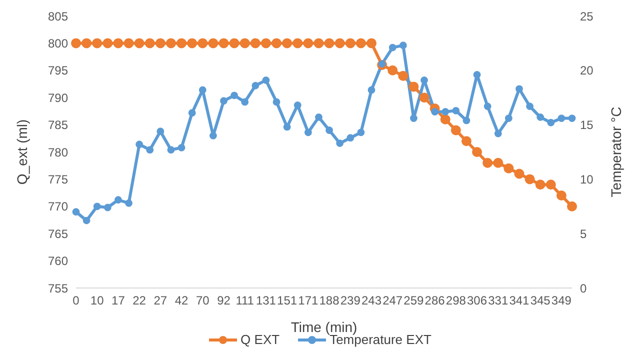  I want to click on x-tick-label: 298, so click(456, 301).